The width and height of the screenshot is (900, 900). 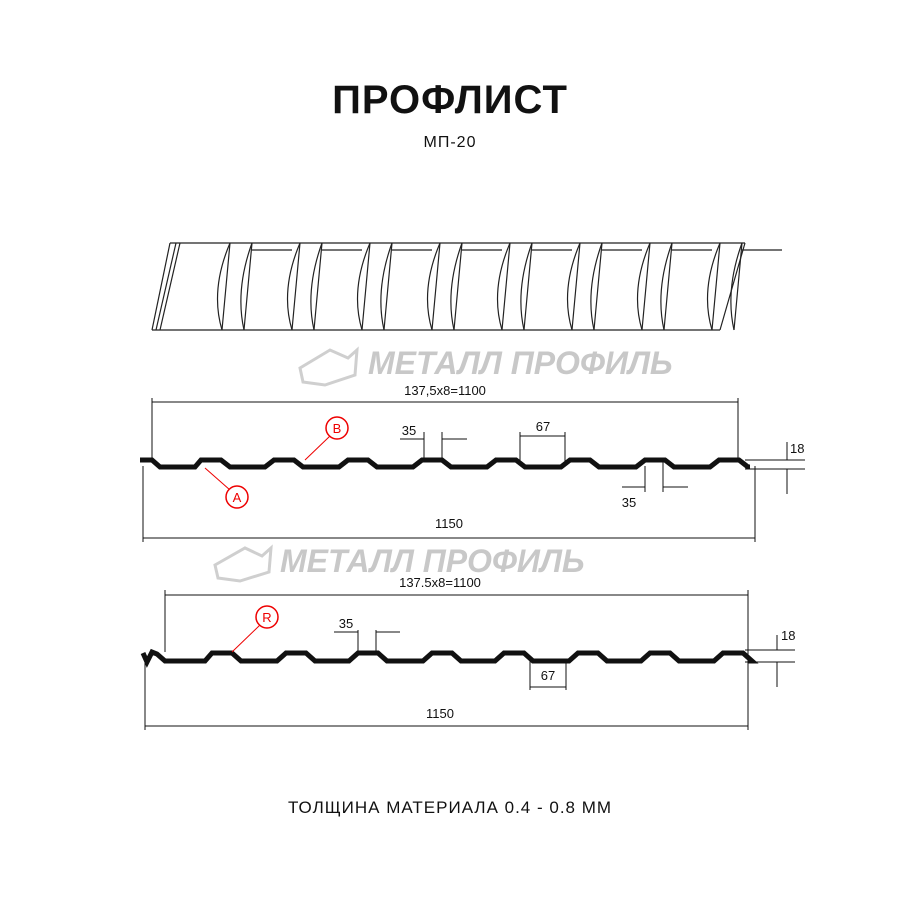 I want to click on watermark-2: МЕТАЛЛ ПРОФИЛЬ, so click(x=399, y=563).